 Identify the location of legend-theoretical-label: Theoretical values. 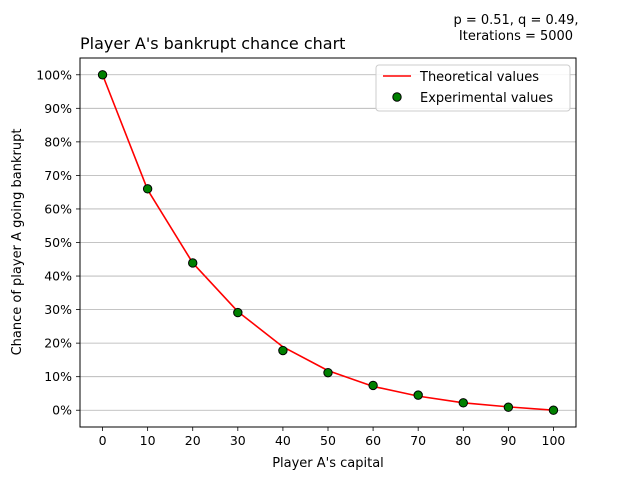
(479, 77).